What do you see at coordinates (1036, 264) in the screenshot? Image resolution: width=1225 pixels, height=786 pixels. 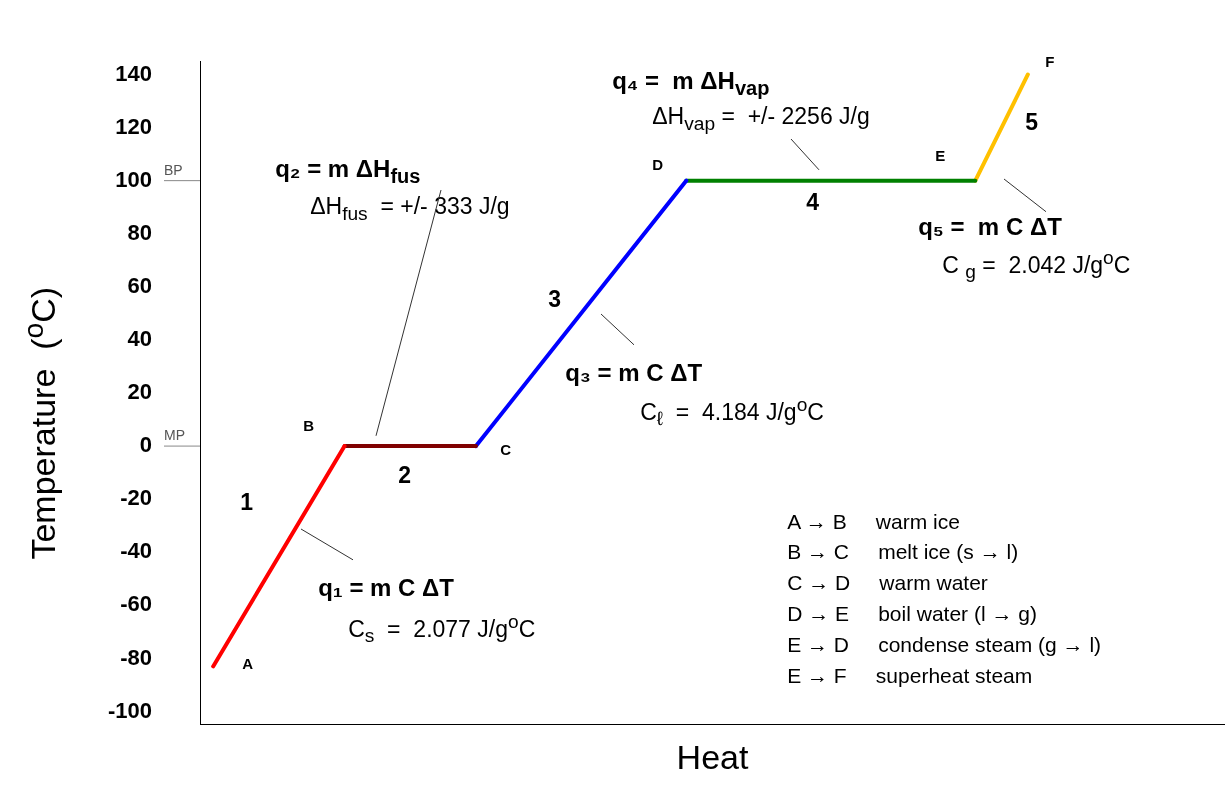 I see `annotation: C $_{g}$ = 2.042 J/g$^{o}$C` at bounding box center [1036, 264].